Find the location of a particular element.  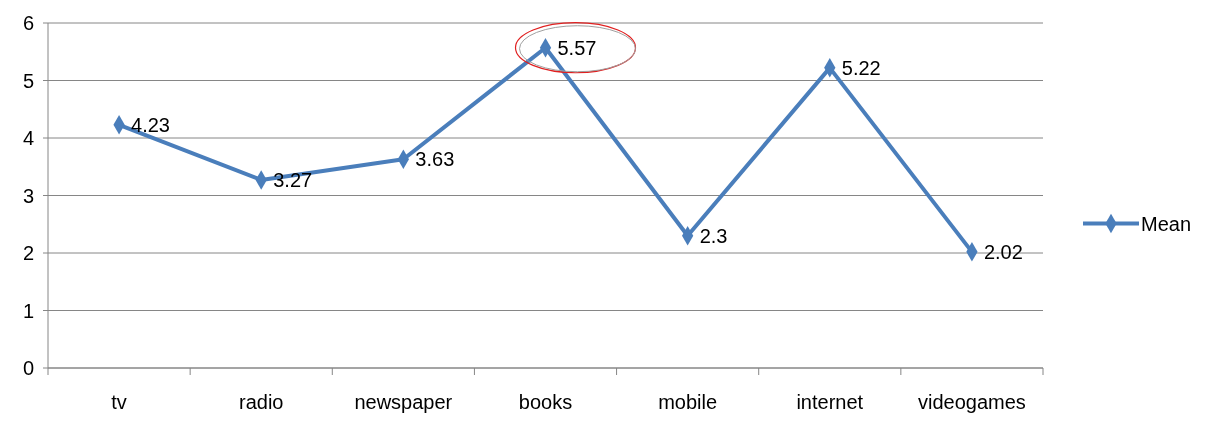

data-label: 5.57 is located at coordinates (577, 47).